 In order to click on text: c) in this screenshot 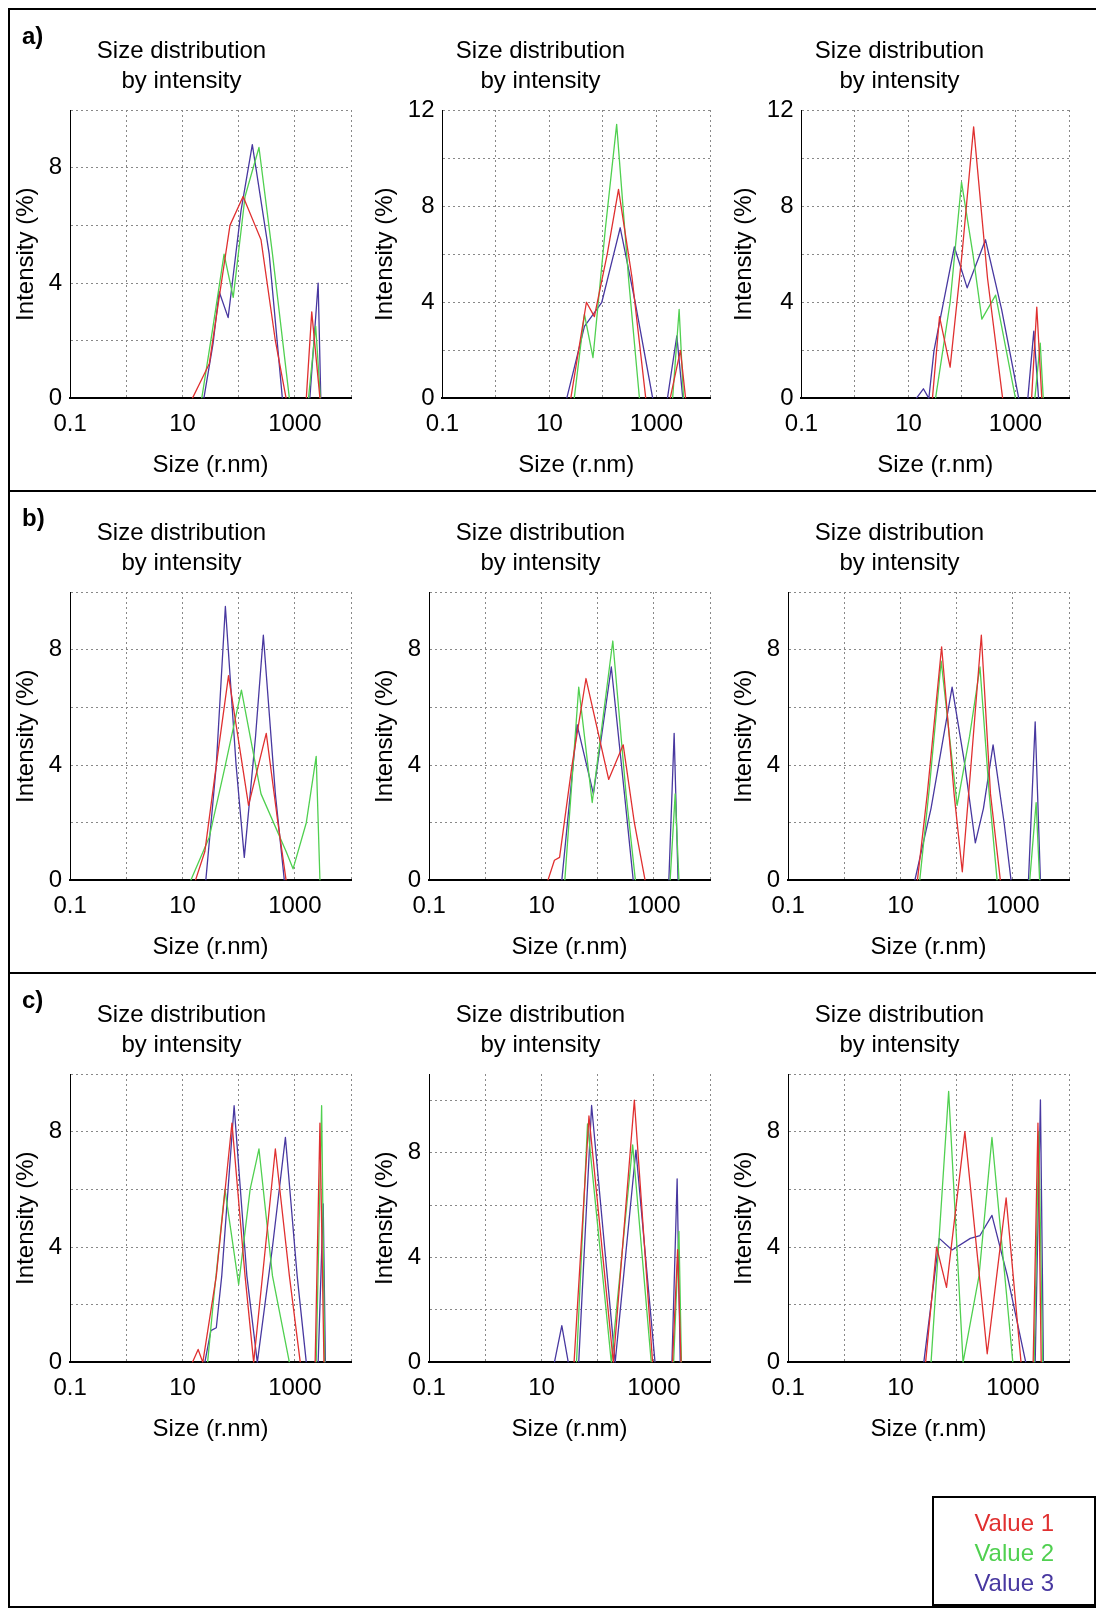, I will do `click(33, 1000)`.